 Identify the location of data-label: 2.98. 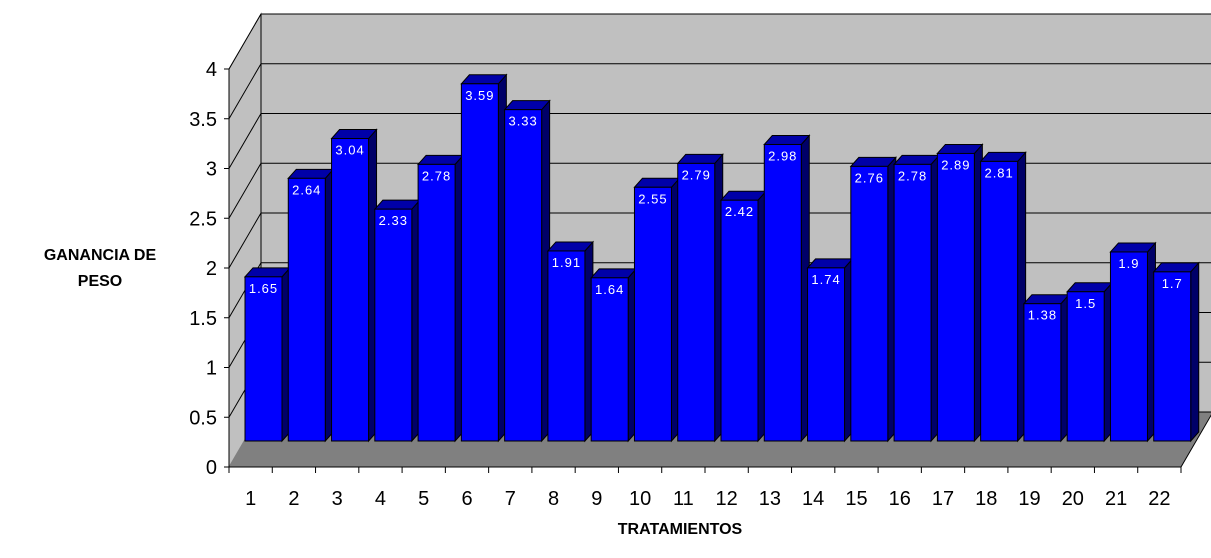
(782, 155).